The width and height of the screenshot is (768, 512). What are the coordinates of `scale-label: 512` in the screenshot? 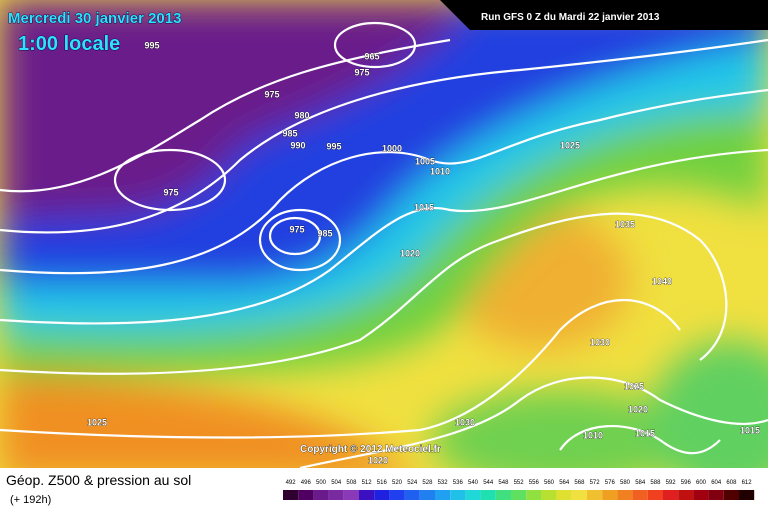 It's located at (367, 483).